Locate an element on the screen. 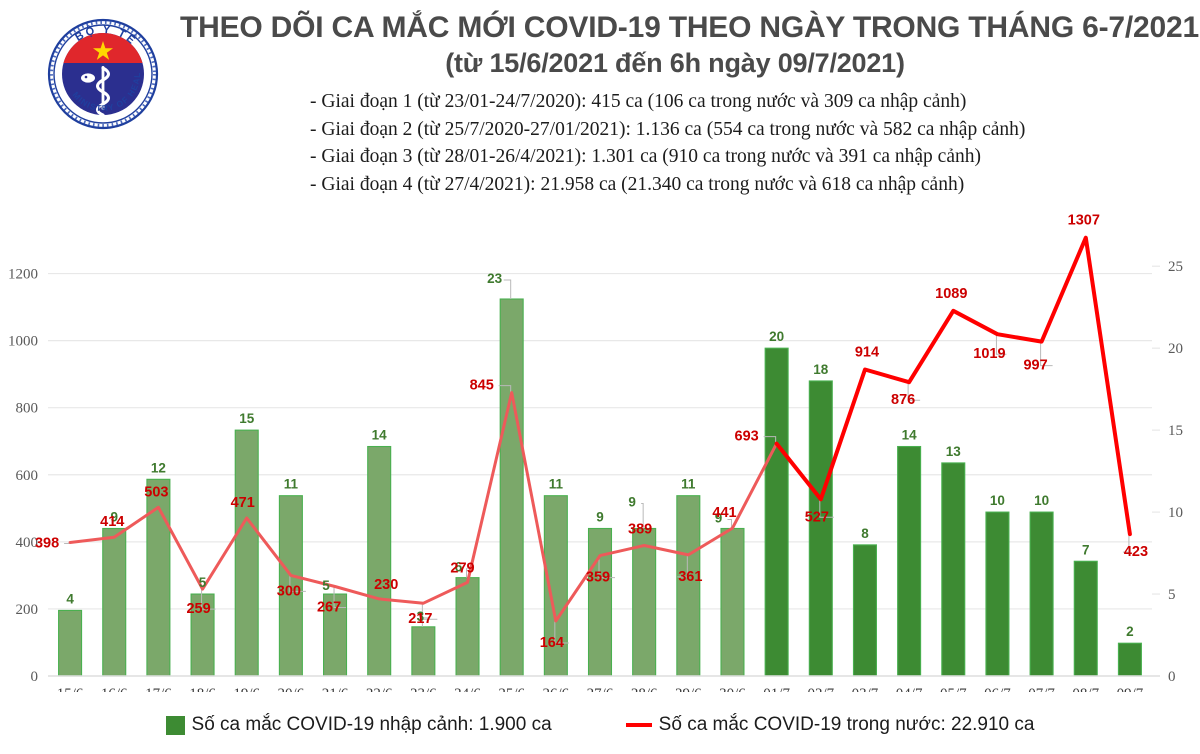 The width and height of the screenshot is (1200, 754). line-value-label: 259 is located at coordinates (198, 609).